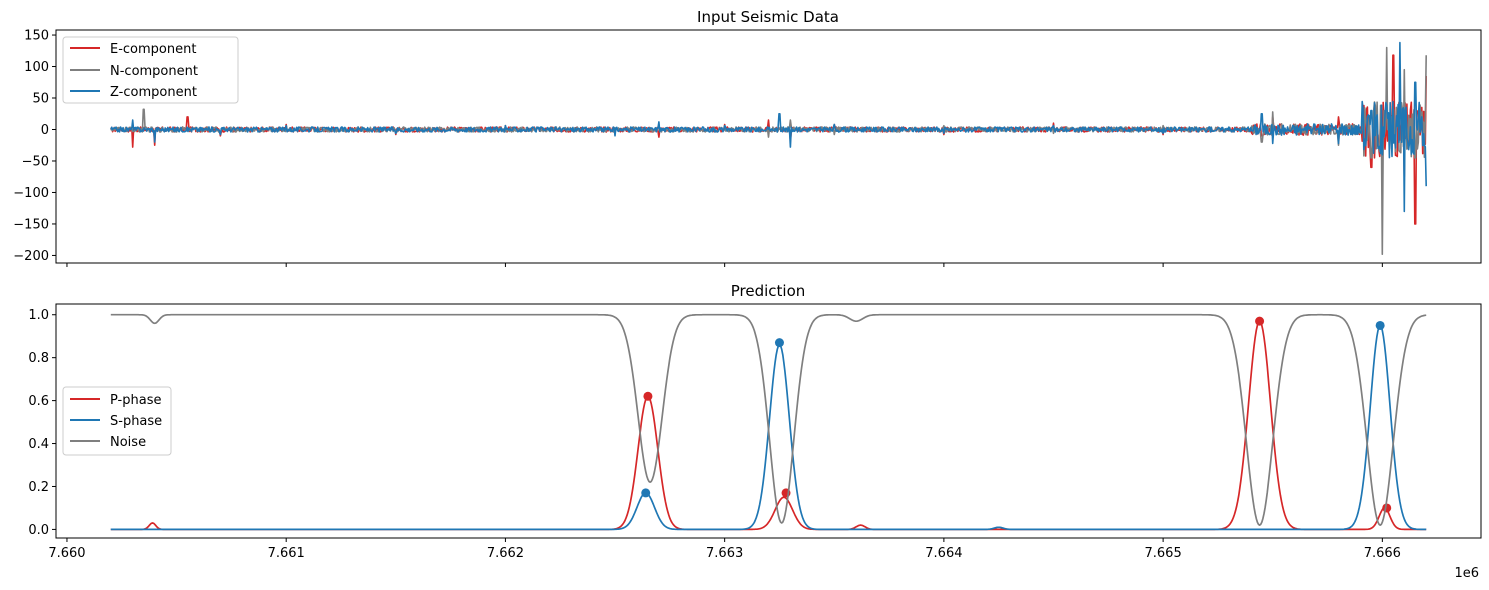  Describe the element at coordinates (154, 71) in the screenshot. I see `legend-label-n-component: N-component` at that location.